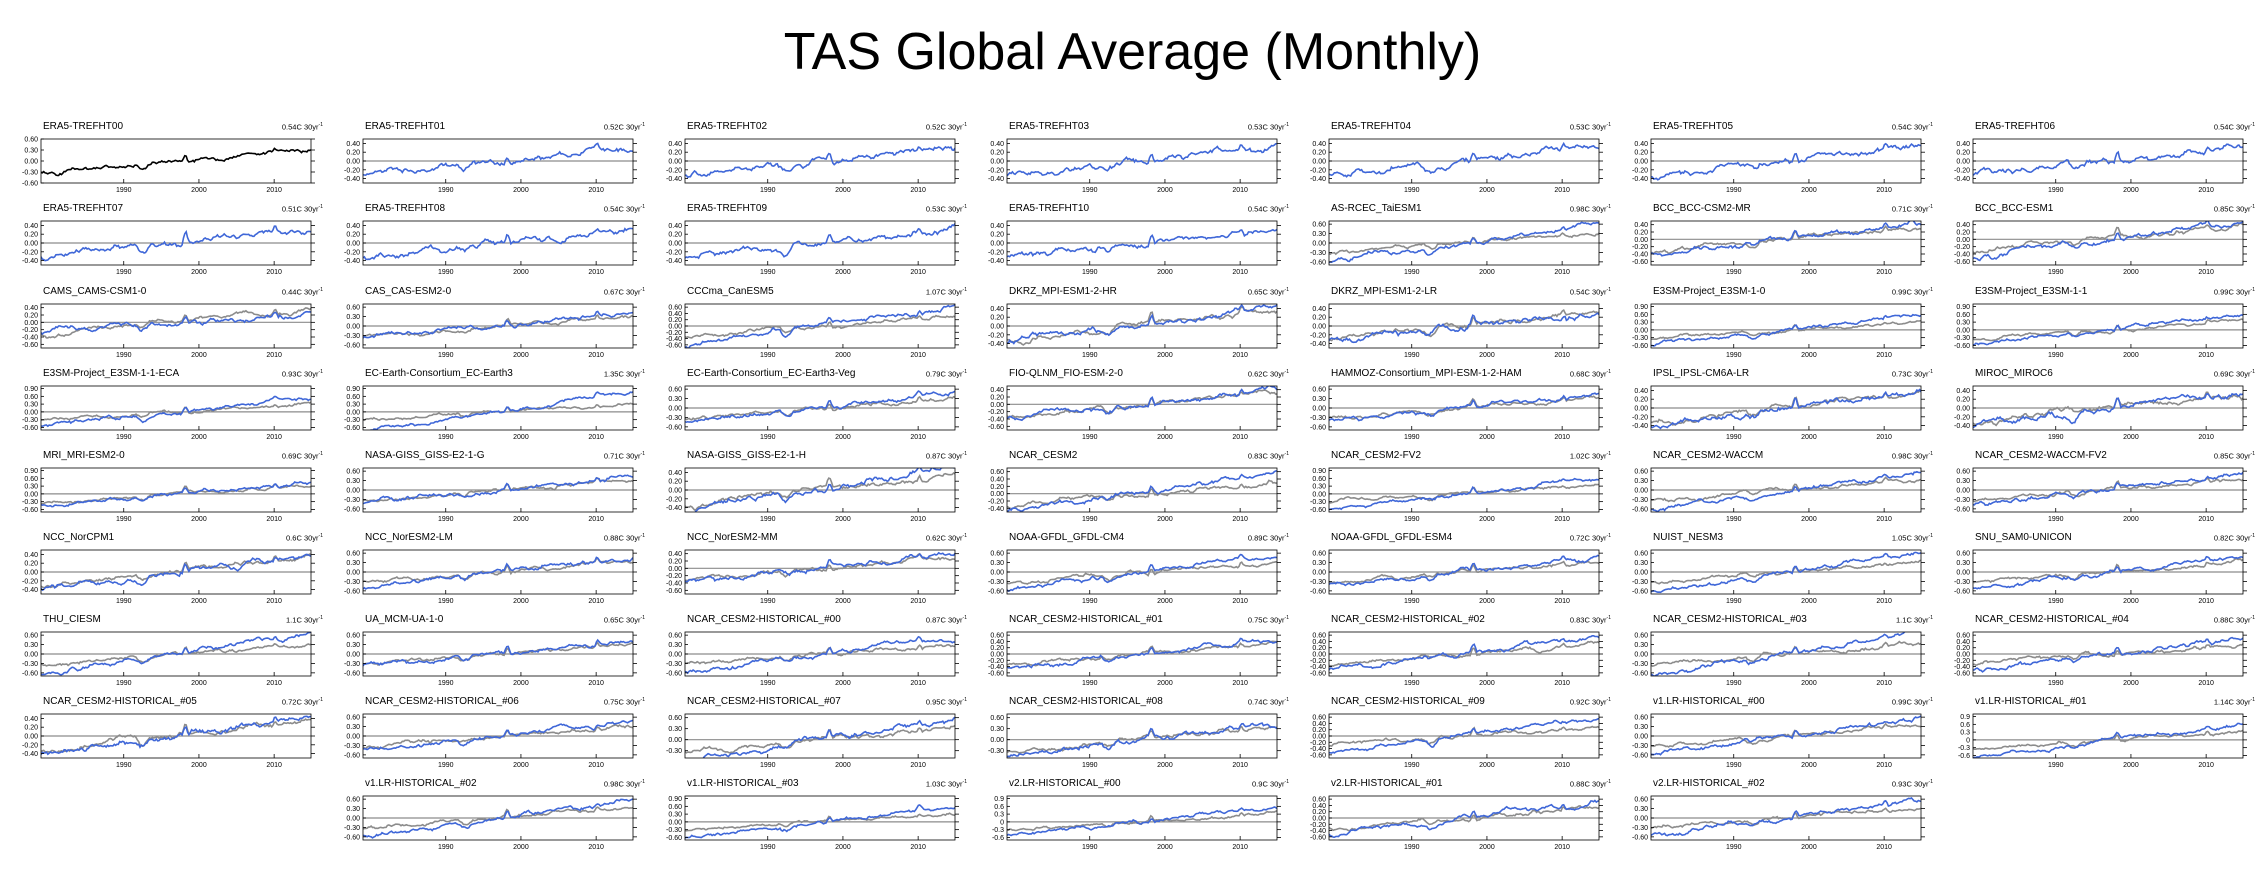 This screenshot has height=888, width=2265. What do you see at coordinates (302, 209) in the screenshot?
I see `trend-label: 0.51C 30yr-1` at bounding box center [302, 209].